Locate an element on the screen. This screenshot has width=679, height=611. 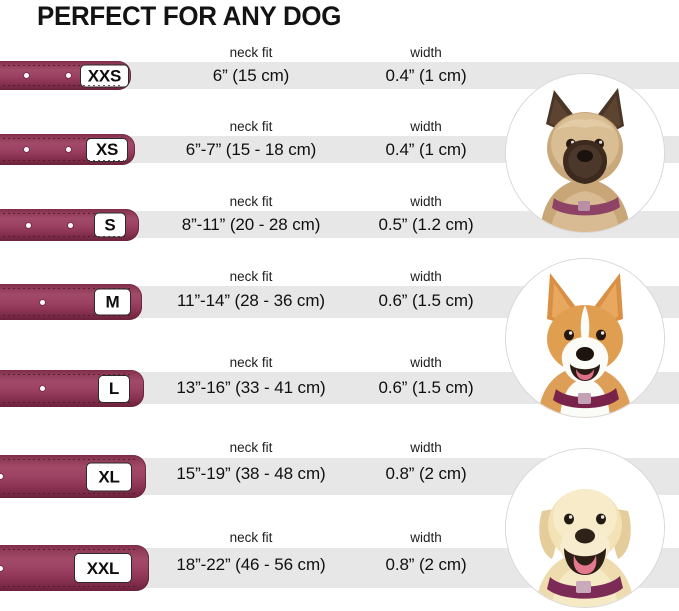
neck-fit-header-l: neck fit is located at coordinates (251, 362).